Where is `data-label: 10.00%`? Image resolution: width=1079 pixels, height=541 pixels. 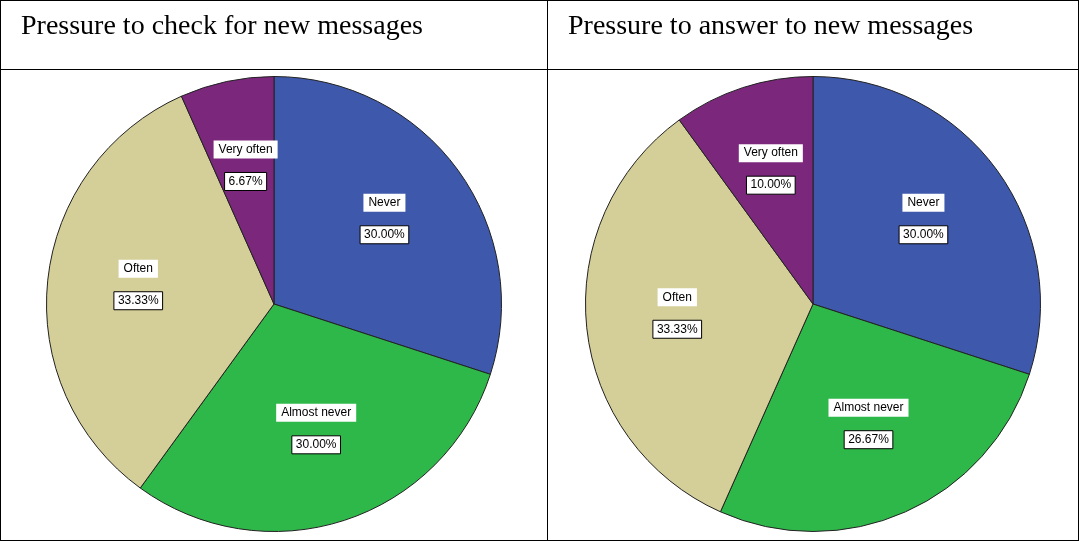
data-label: 10.00% is located at coordinates (771, 184).